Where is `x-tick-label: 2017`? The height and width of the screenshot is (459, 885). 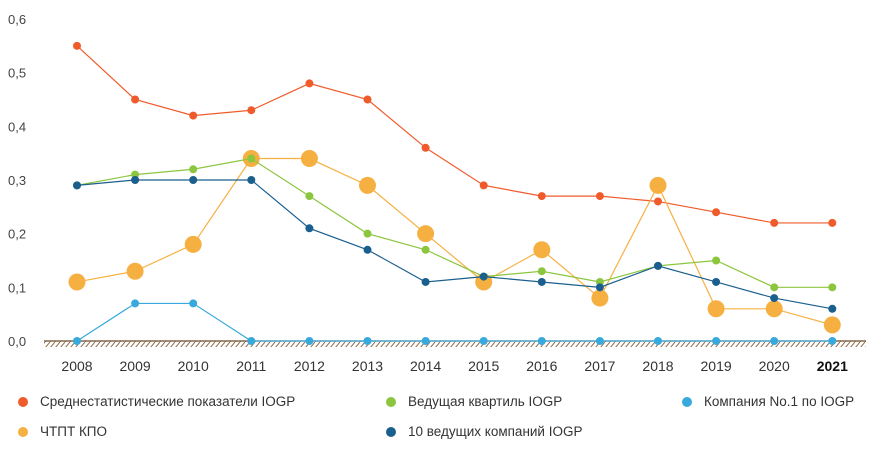 x-tick-label: 2017 is located at coordinates (599, 366).